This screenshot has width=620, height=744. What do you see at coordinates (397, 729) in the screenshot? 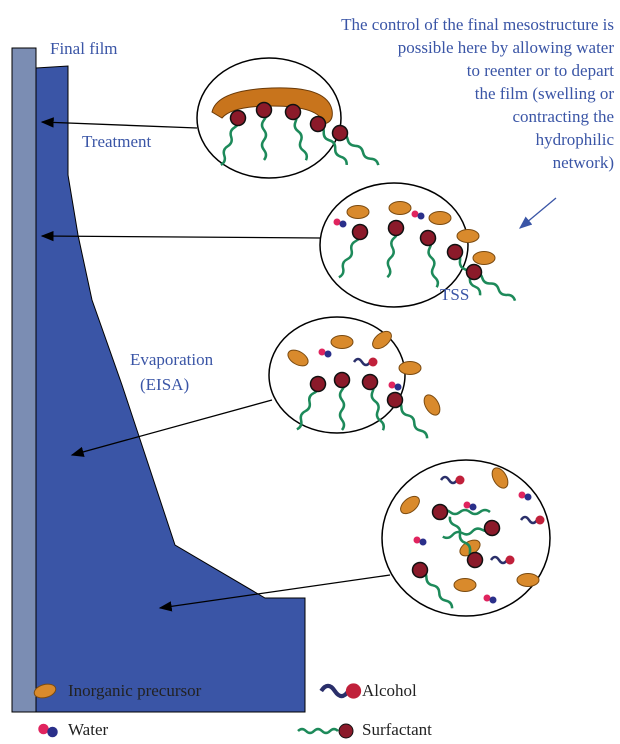
I see `legend-label: Surfactant` at bounding box center [397, 729].